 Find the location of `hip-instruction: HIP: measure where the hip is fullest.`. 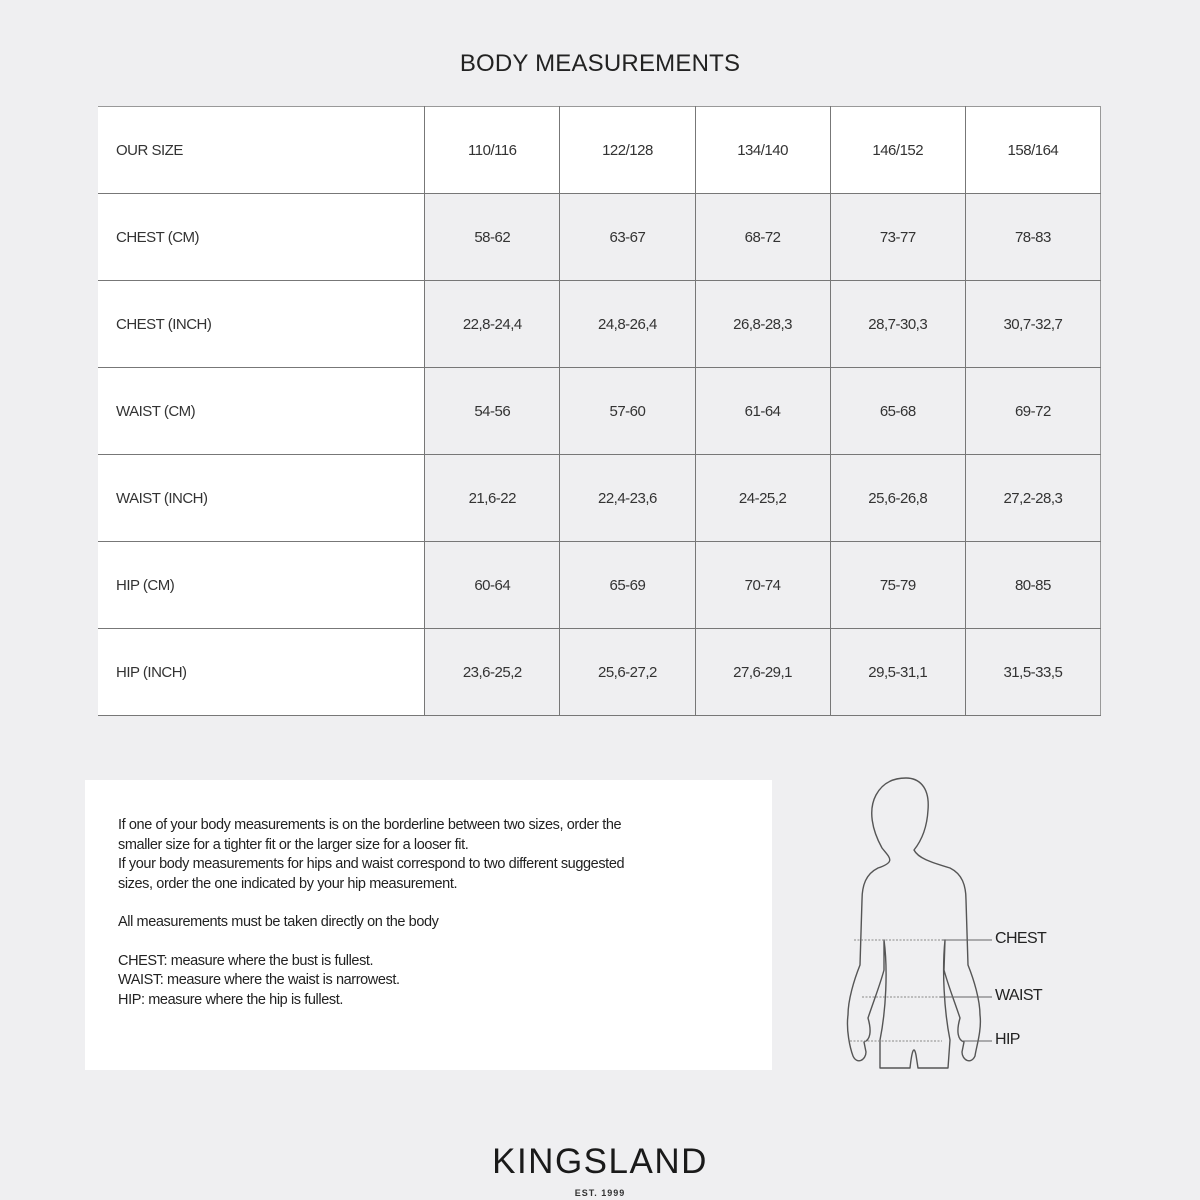

hip-instruction: HIP: measure where the hip is fullest. is located at coordinates (230, 999).